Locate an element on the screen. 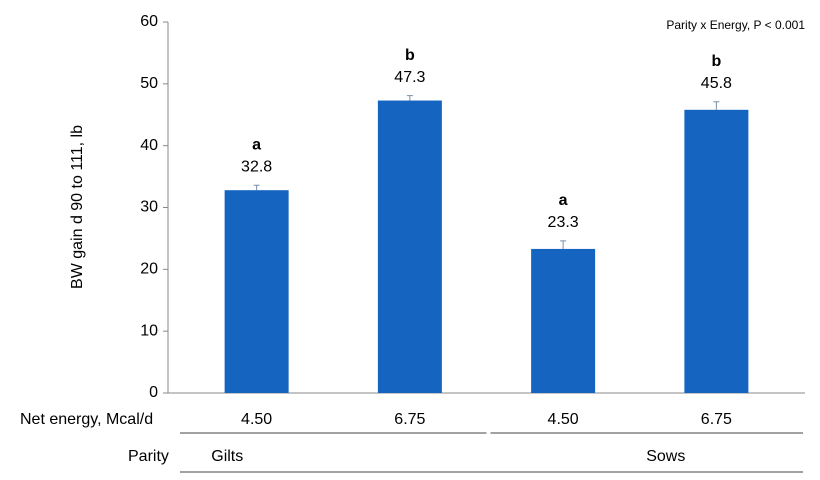  group-axis-label: Parity is located at coordinates (148, 456).